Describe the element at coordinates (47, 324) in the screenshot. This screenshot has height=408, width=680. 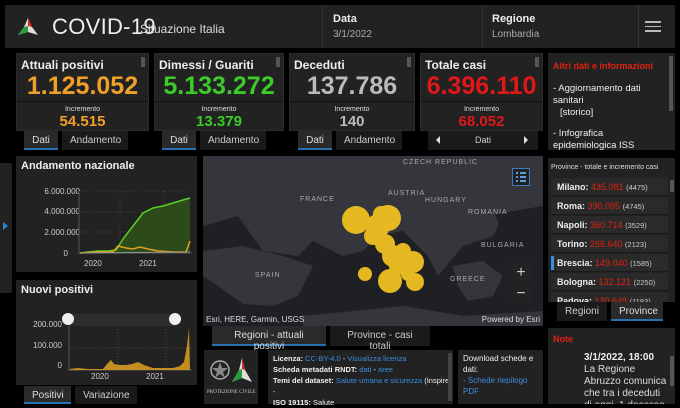
I see `y-tick: 200.000` at that location.